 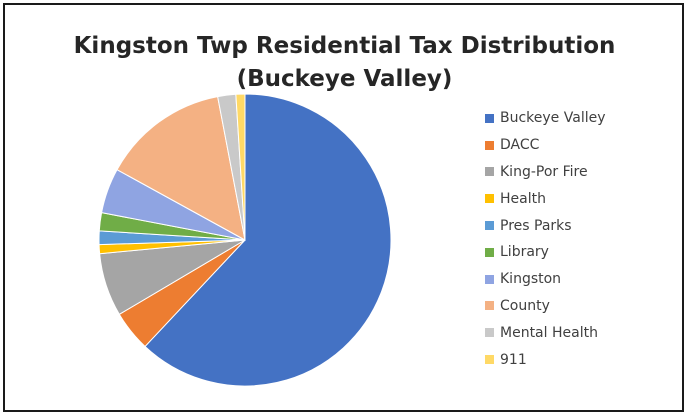 I want to click on legend-item-health: Health, so click(x=585, y=198).